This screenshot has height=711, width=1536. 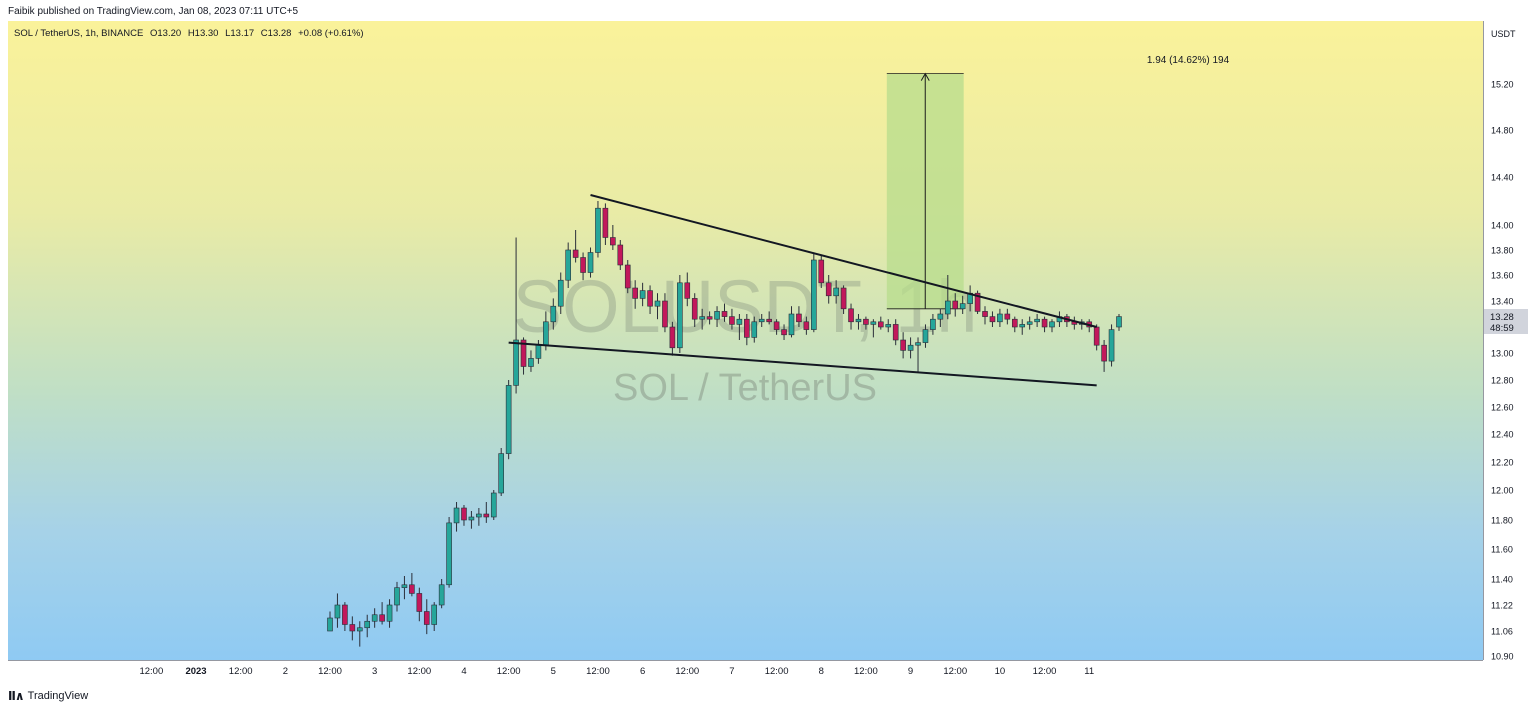 I want to click on legend-close: C13.28, so click(x=276, y=33).